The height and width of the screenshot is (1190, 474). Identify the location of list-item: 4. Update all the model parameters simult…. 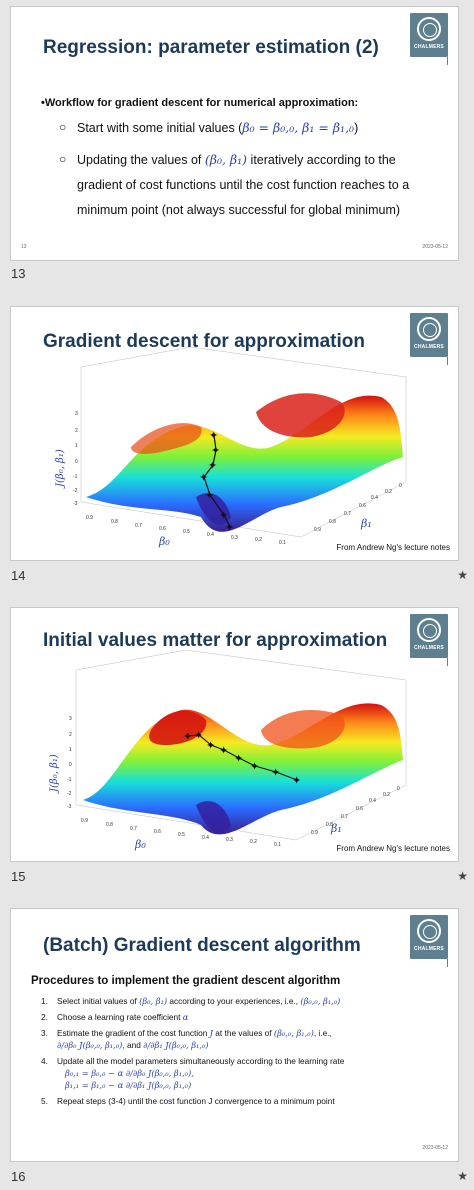
(193, 1073).